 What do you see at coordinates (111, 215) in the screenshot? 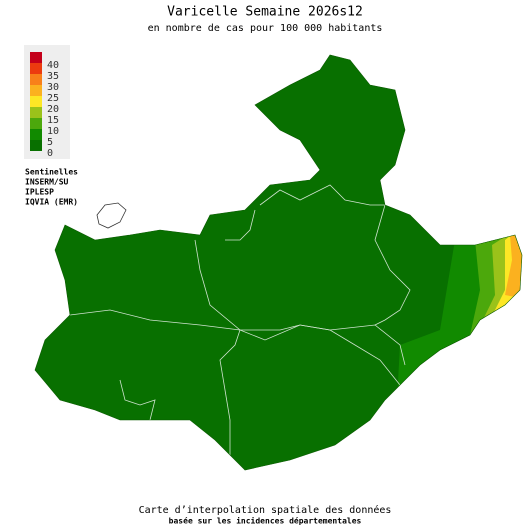
I see `enclave` at bounding box center [111, 215].